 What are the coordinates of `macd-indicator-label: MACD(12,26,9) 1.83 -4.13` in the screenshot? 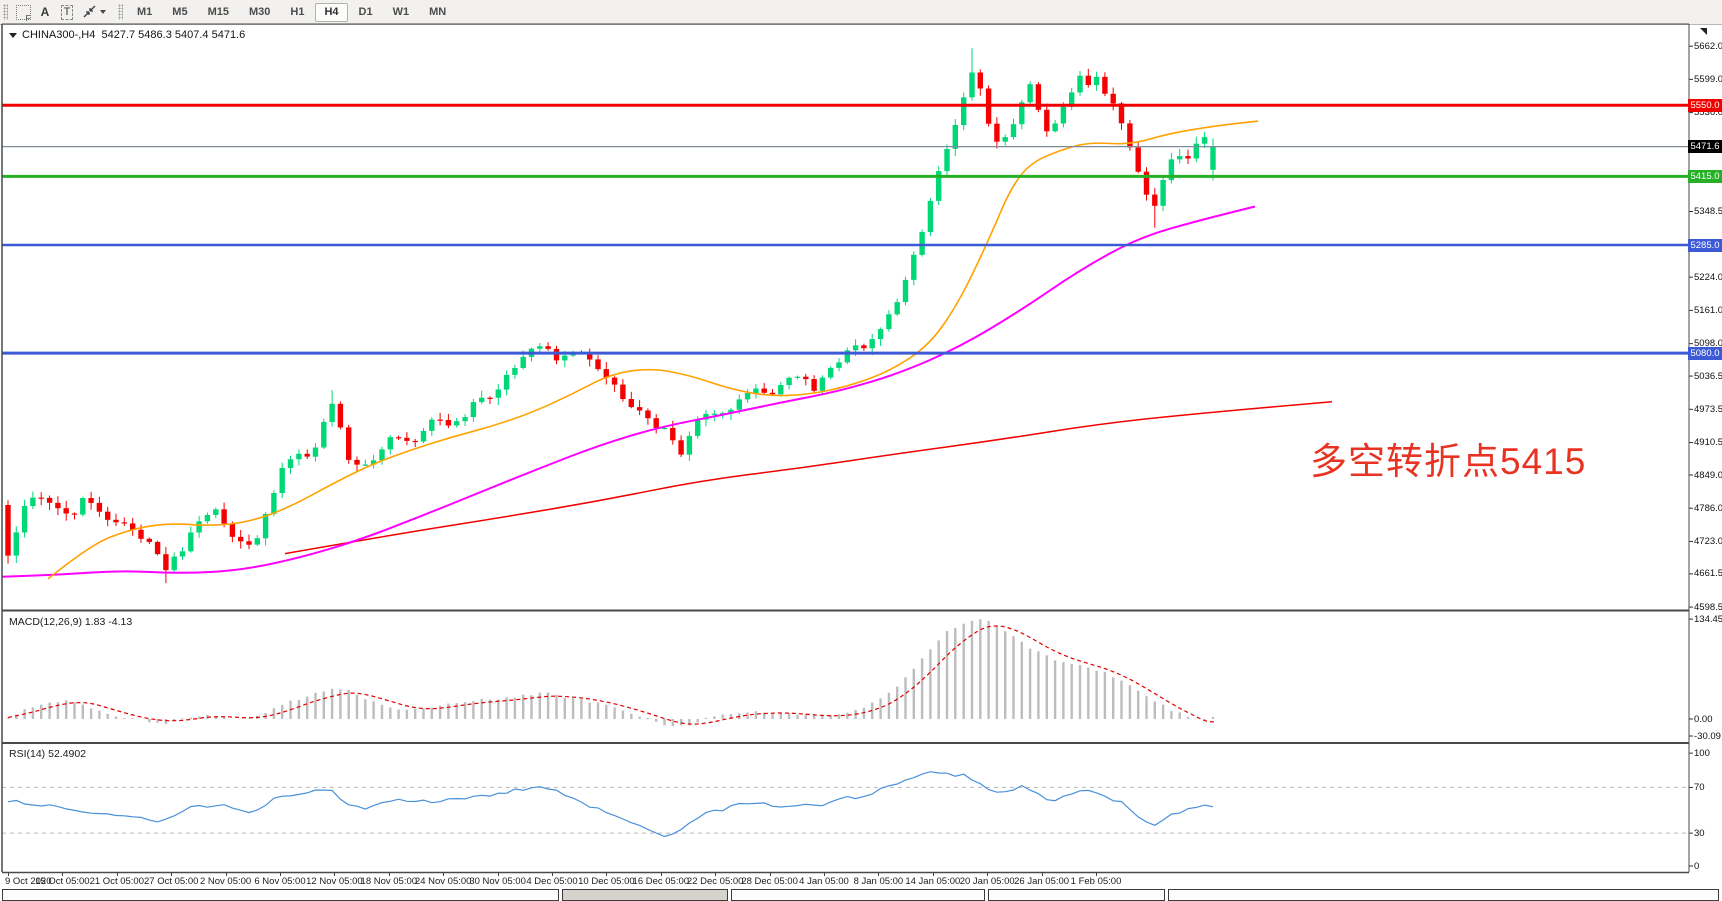 It's located at (71, 622).